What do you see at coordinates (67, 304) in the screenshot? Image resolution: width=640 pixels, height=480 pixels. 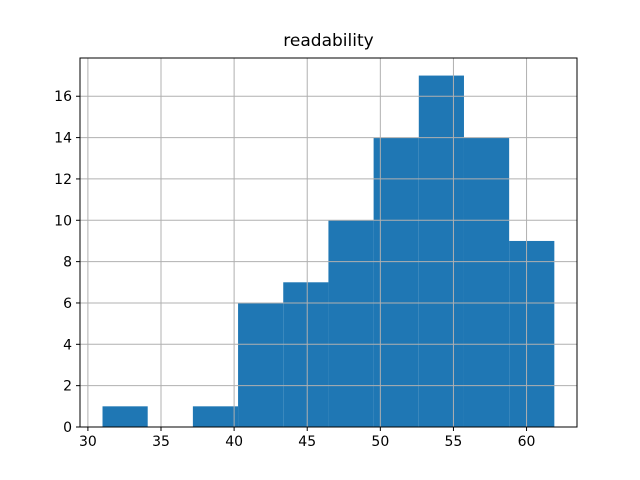 I see `y-tick-label: 6` at bounding box center [67, 304].